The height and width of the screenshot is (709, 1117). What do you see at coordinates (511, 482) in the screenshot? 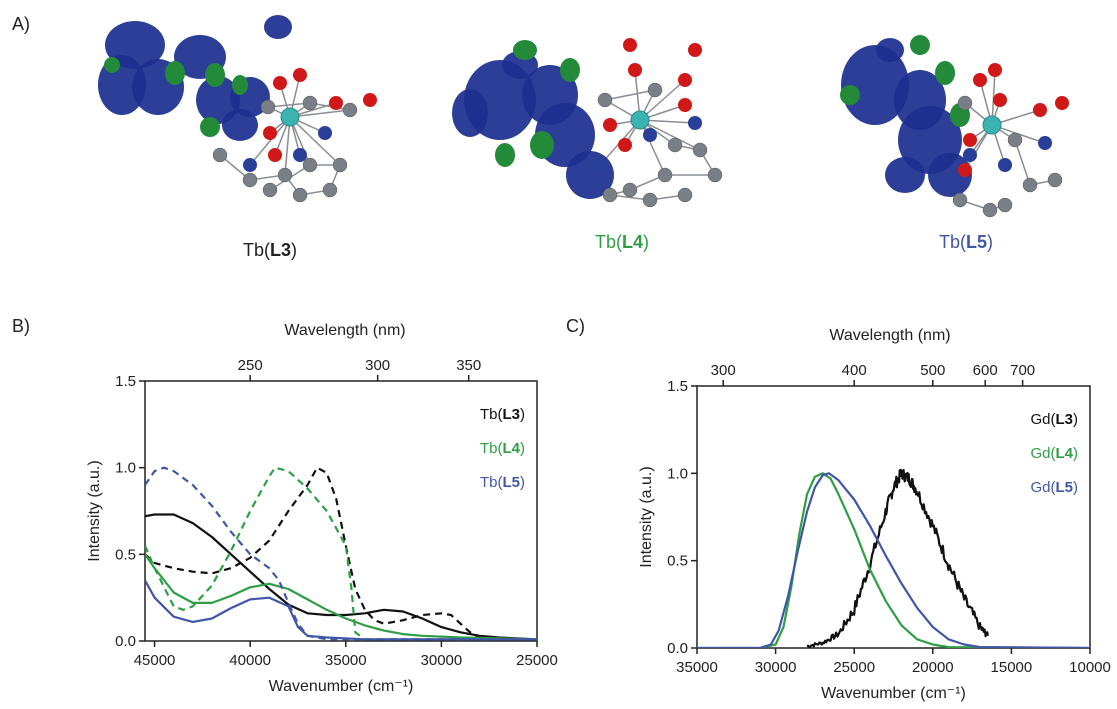
I see `legend-ligand: L5` at bounding box center [511, 482].